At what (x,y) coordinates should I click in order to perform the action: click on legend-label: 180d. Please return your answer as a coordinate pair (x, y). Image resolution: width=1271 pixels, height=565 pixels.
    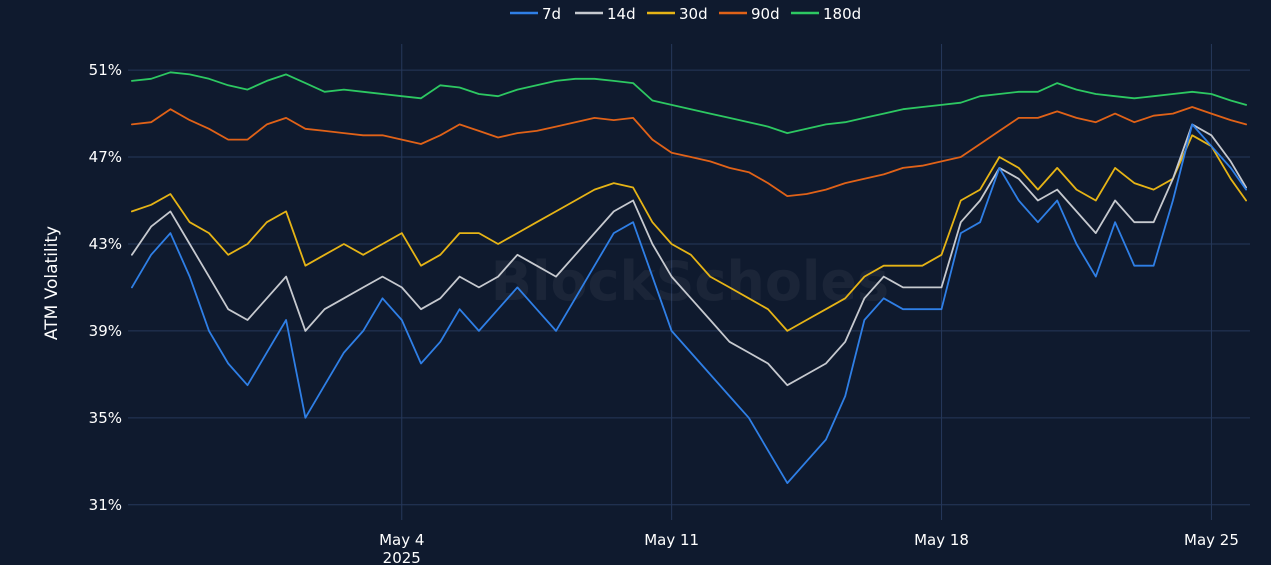
    Looking at the image, I should click on (842, 14).